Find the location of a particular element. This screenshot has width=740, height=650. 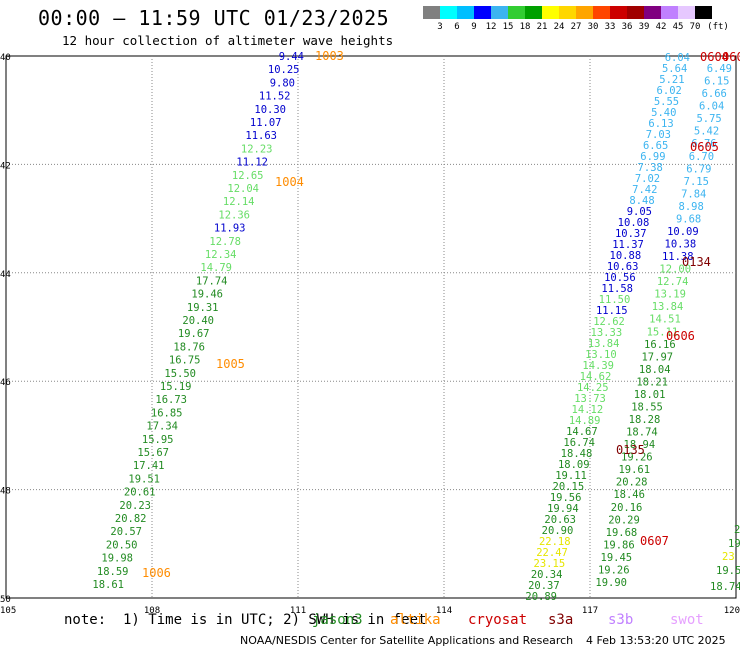

wave-height-value: 13.33 is located at coordinates (607, 333).